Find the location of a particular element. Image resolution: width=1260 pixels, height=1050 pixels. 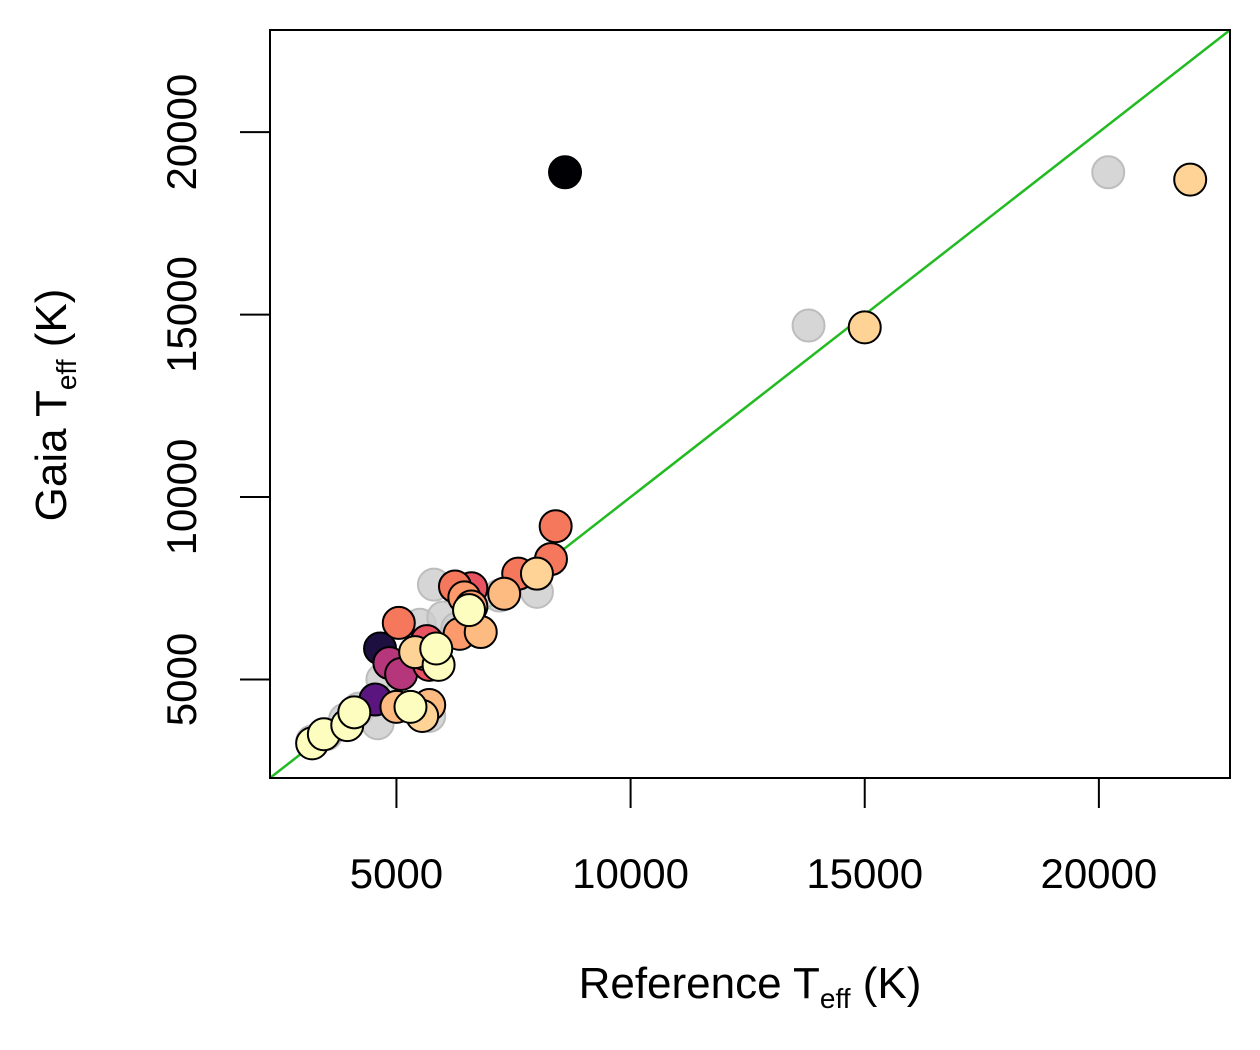

x-tick-label: 10000 is located at coordinates (630, 873).